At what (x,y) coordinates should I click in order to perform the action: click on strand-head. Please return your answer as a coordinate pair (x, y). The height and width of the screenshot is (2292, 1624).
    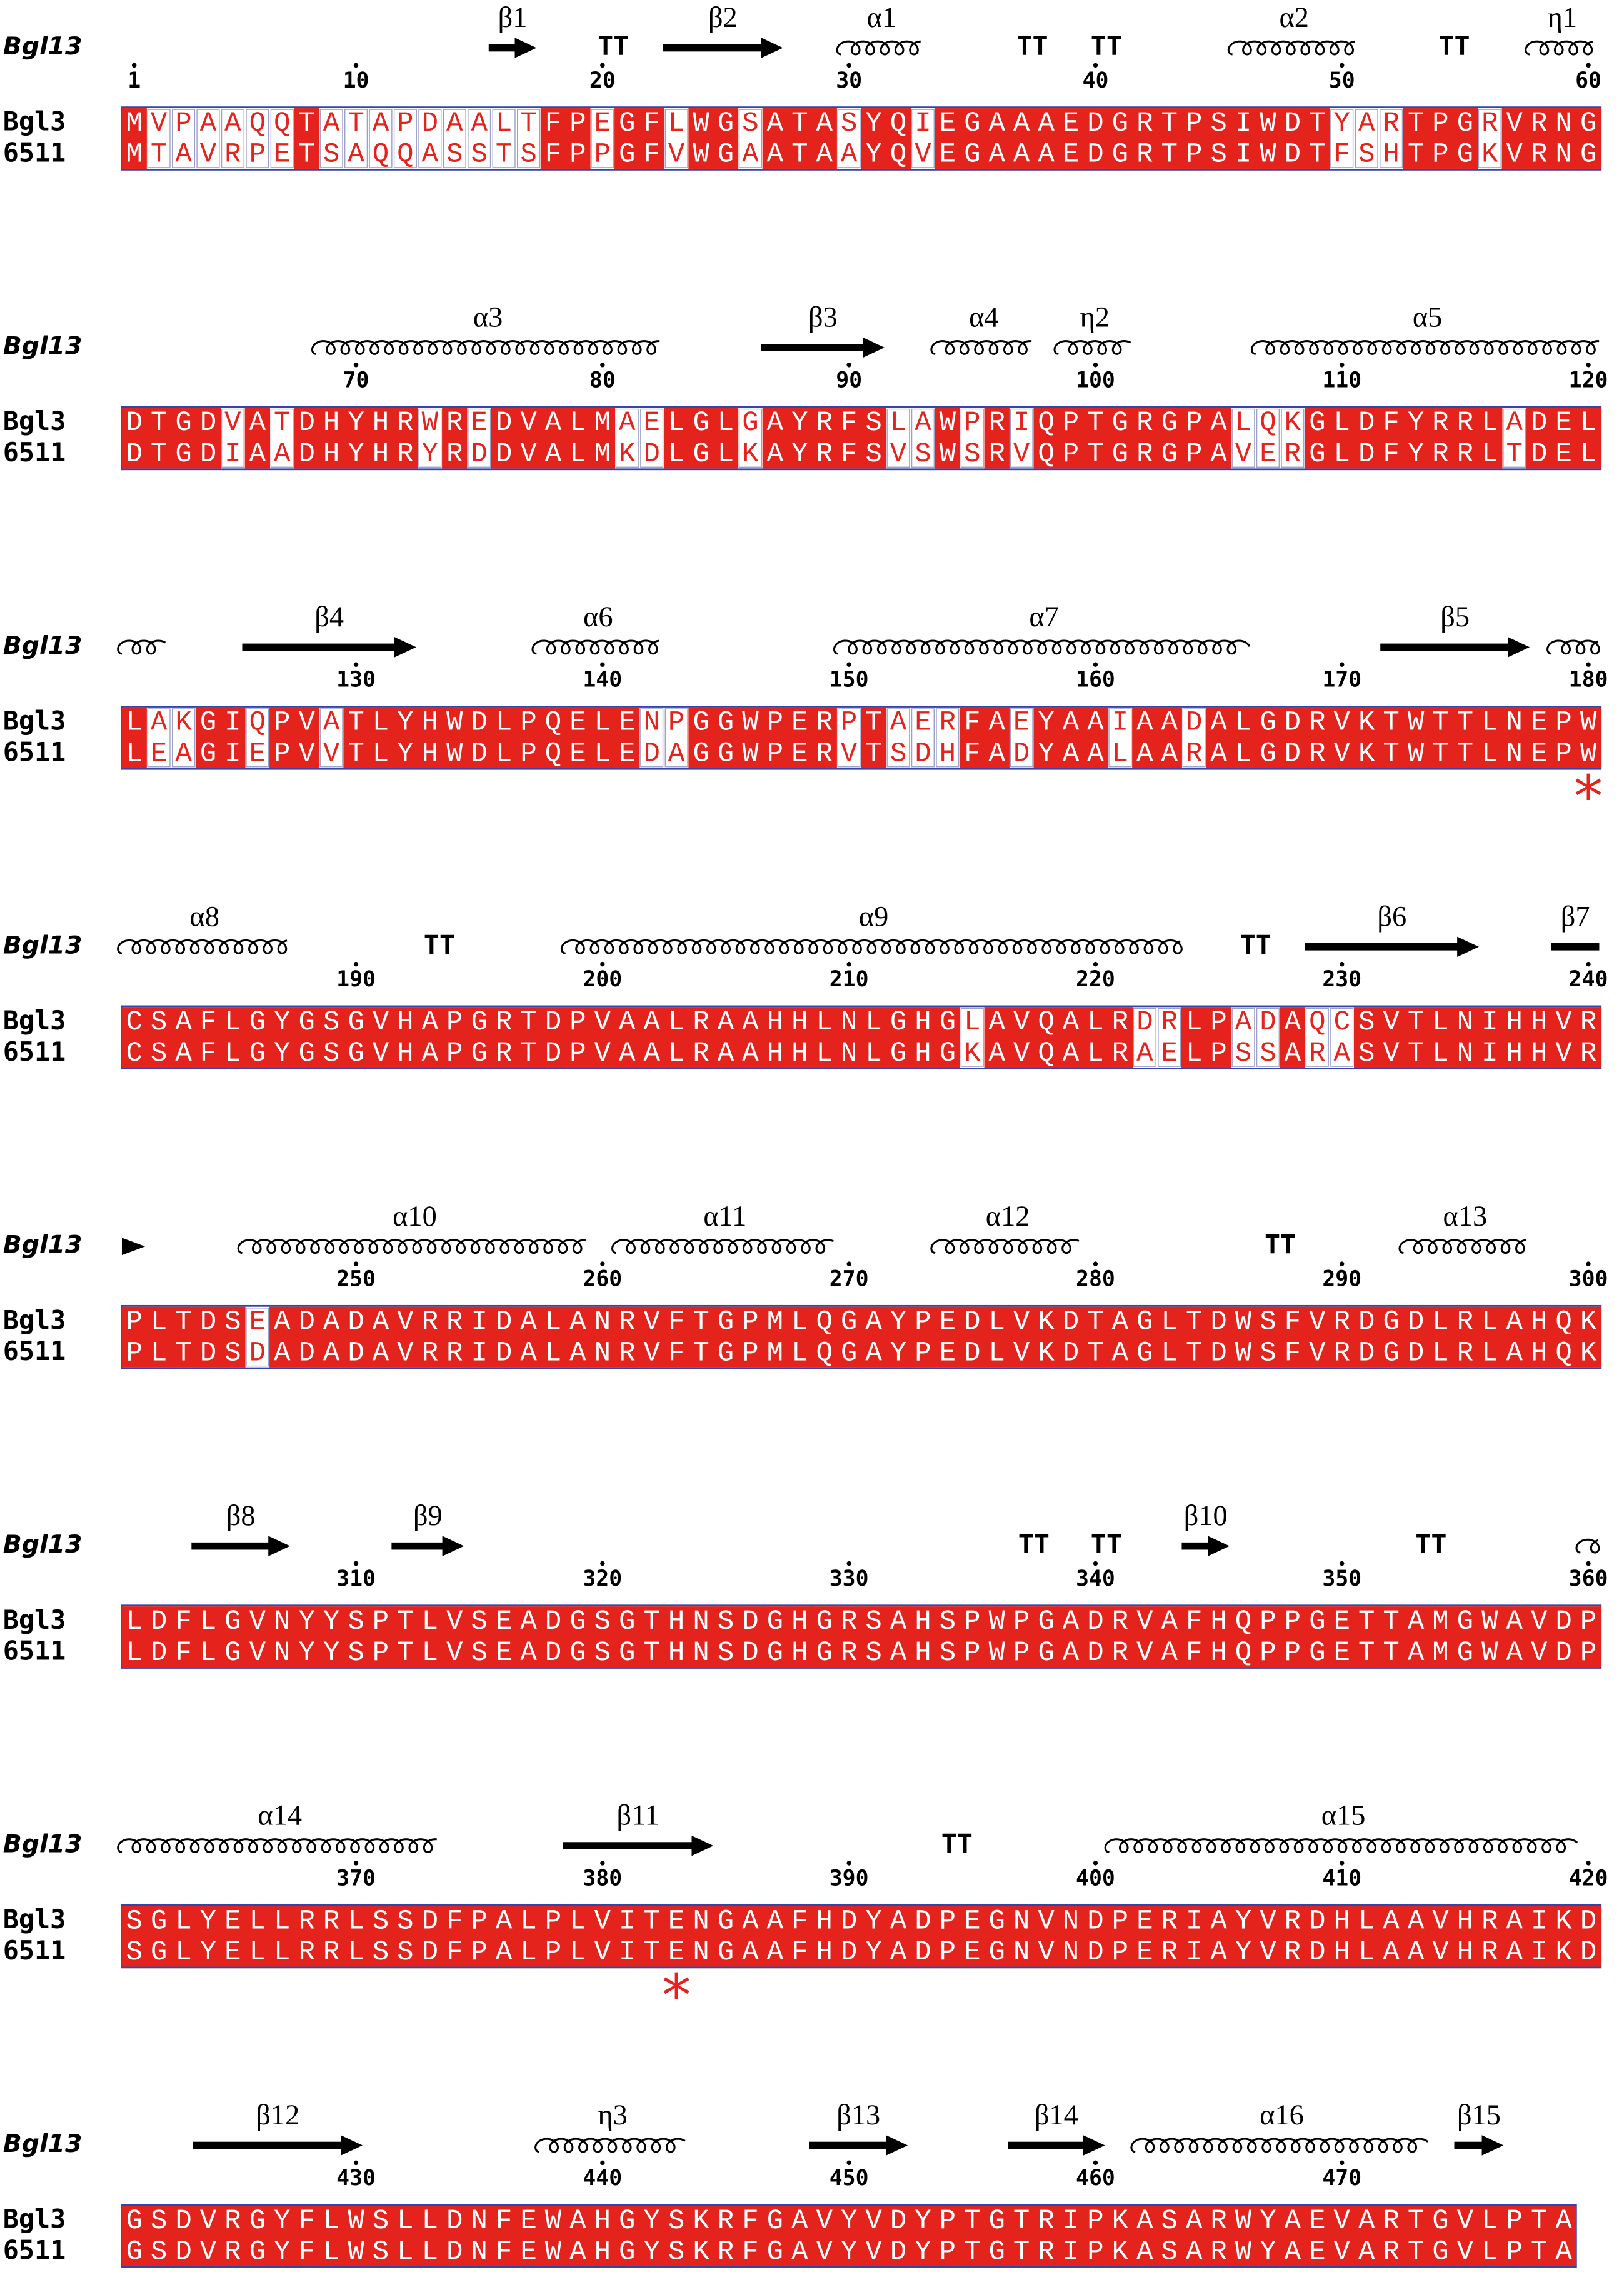
    Looking at the image, I should click on (1492, 2146).